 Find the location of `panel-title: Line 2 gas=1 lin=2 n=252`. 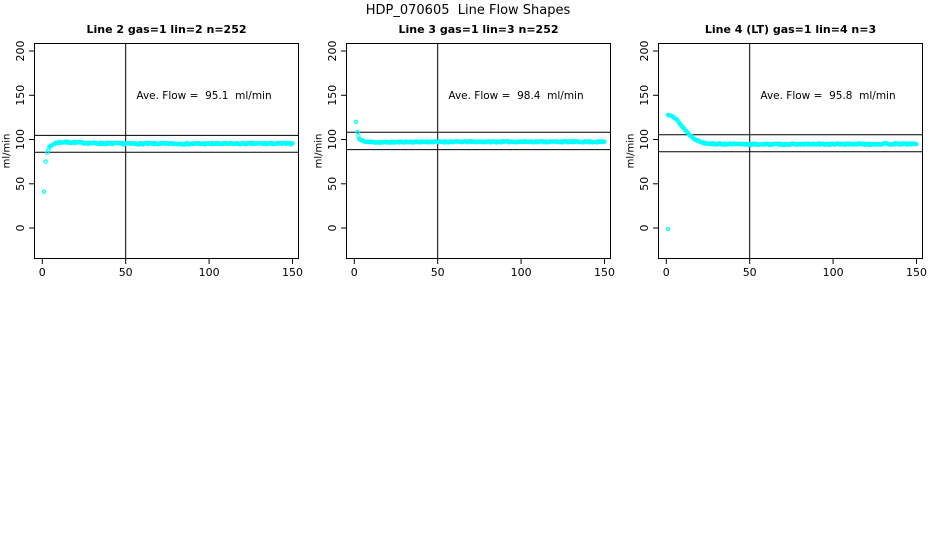

panel-title: Line 2 gas=1 lin=2 n=252 is located at coordinates (166, 29).